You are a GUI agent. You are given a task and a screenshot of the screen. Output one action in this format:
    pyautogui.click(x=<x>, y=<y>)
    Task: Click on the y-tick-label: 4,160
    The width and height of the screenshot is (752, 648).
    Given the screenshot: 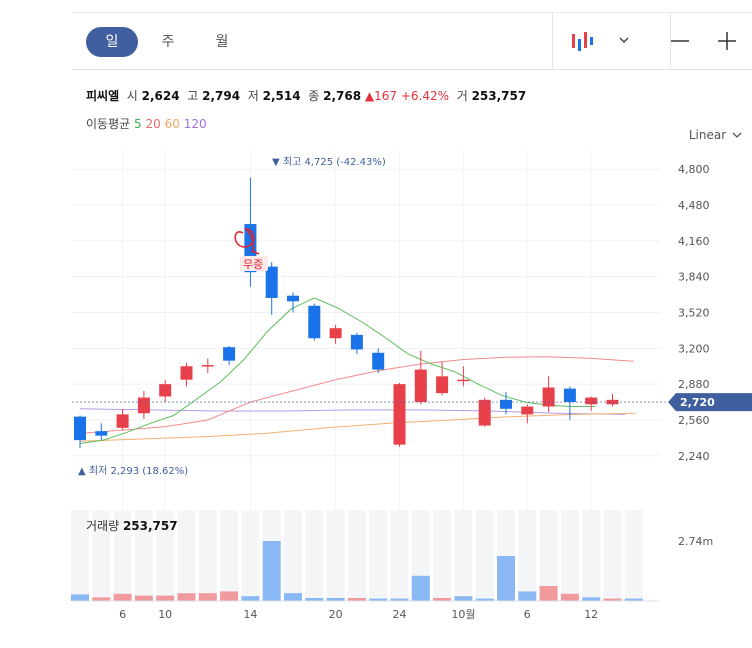 What is the action you would take?
    pyautogui.click(x=694, y=241)
    